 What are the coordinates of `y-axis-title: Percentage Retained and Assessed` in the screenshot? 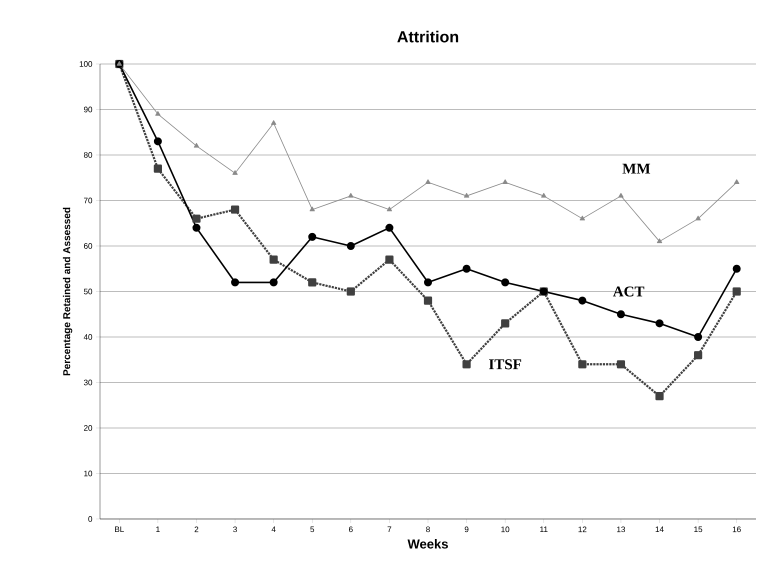 It's located at (67, 292).